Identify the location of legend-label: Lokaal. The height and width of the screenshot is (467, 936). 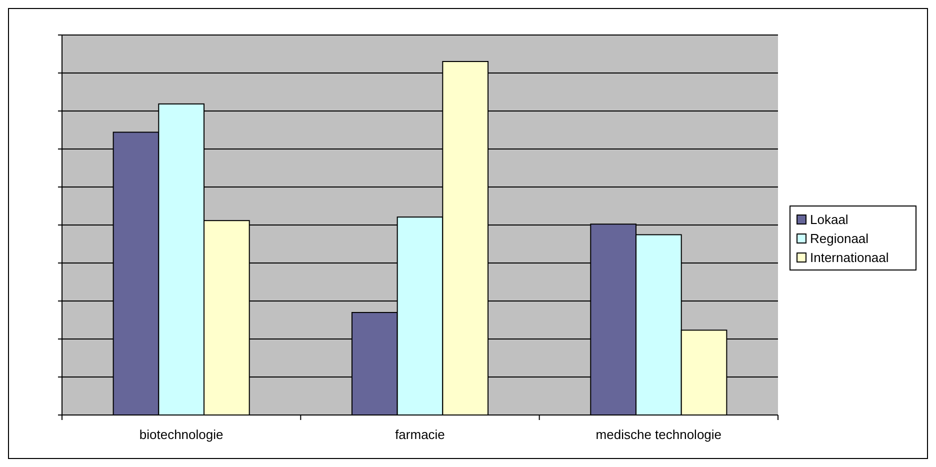
(829, 219).